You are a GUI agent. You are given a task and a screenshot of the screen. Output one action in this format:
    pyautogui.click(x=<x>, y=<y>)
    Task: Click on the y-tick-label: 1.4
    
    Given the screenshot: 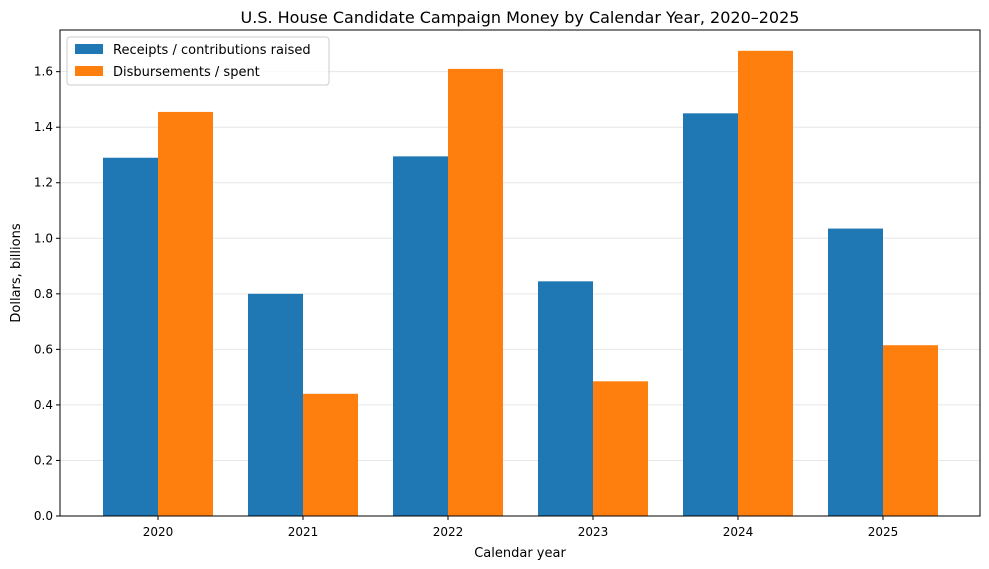 What is the action you would take?
    pyautogui.click(x=43, y=127)
    